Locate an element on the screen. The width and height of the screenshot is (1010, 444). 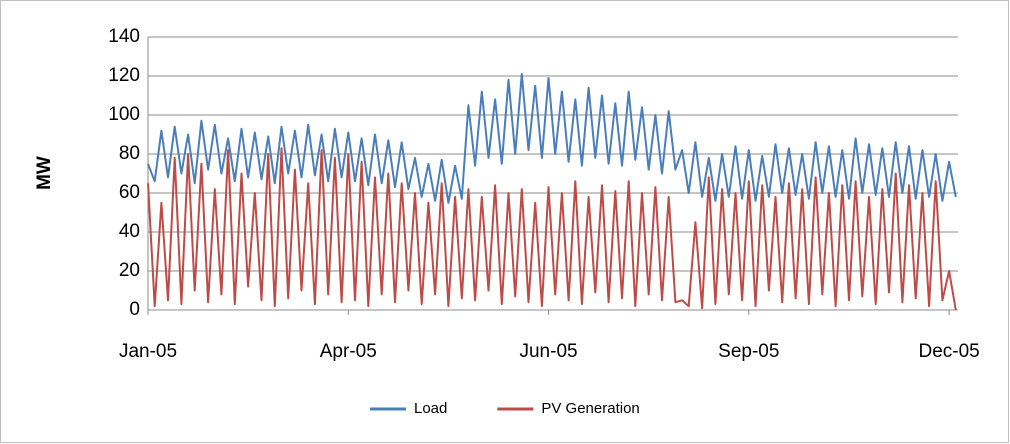
legend-label: PV Generation is located at coordinates (590, 408).